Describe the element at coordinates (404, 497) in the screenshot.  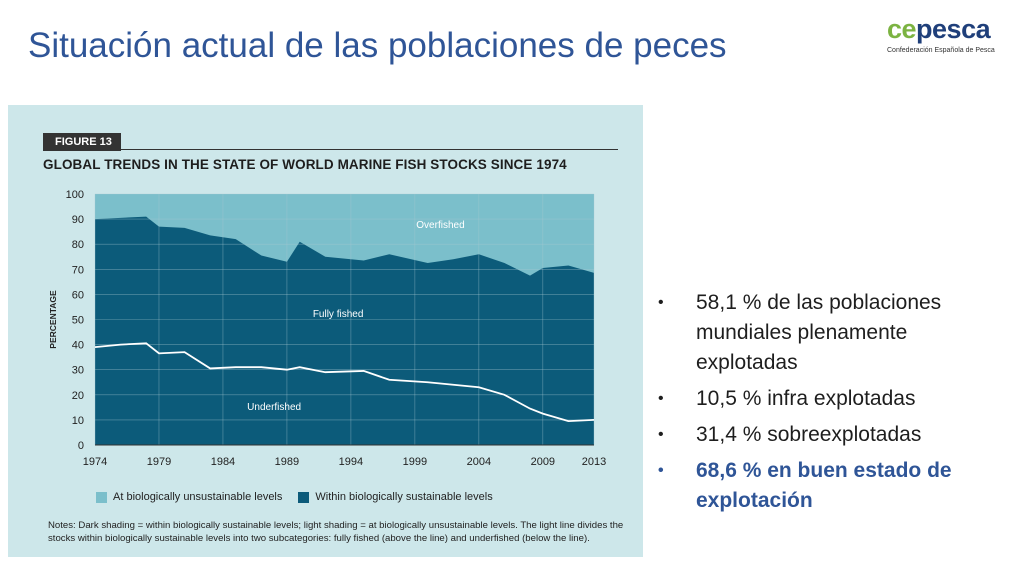
I see `legend-label-sustainable: Within biologically sustainable levels` at that location.